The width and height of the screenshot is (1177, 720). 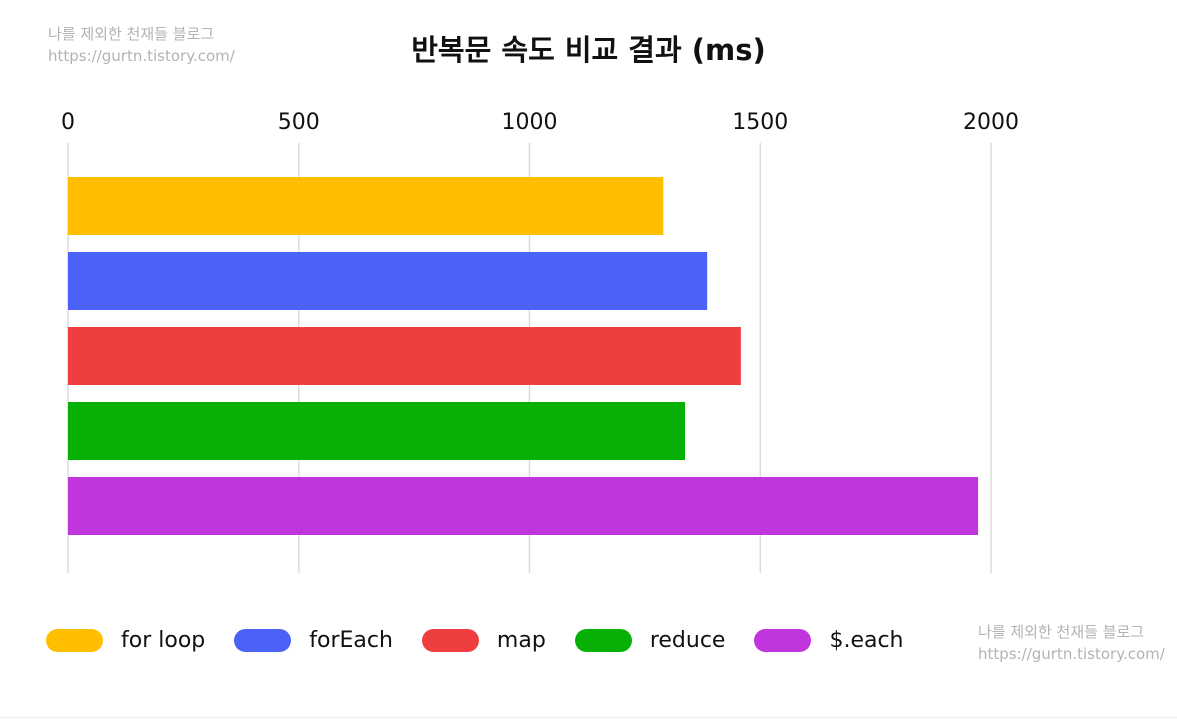 What do you see at coordinates (760, 122) in the screenshot?
I see `x-tick-label: 1500` at bounding box center [760, 122].